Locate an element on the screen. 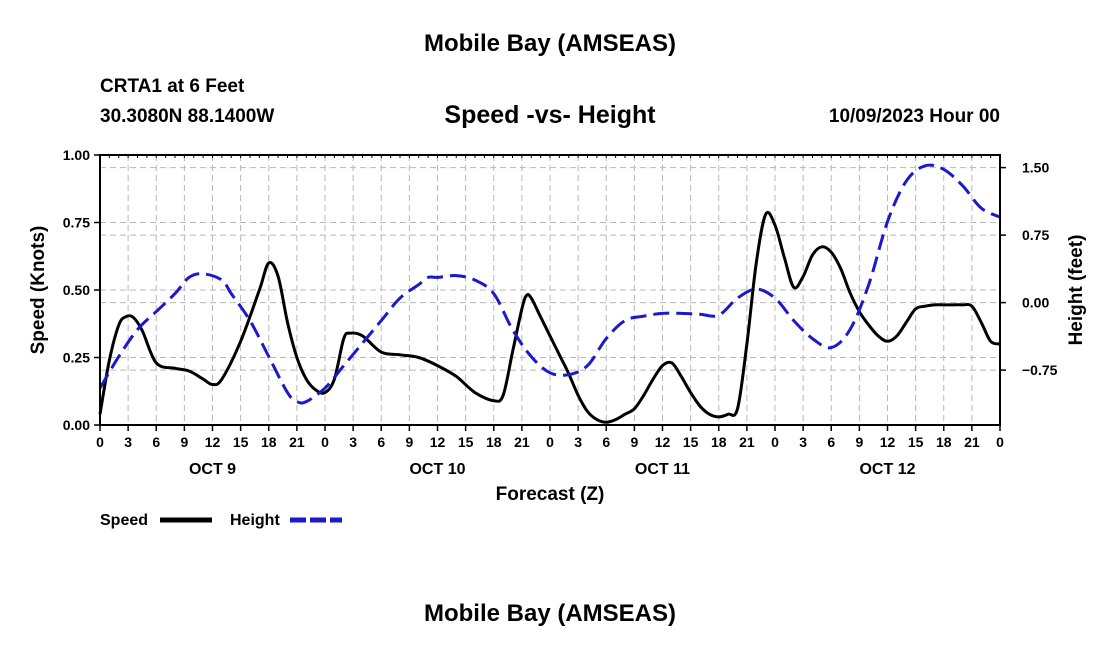 The width and height of the screenshot is (1100, 650). y-tick-label: 0.25 is located at coordinates (76, 358).